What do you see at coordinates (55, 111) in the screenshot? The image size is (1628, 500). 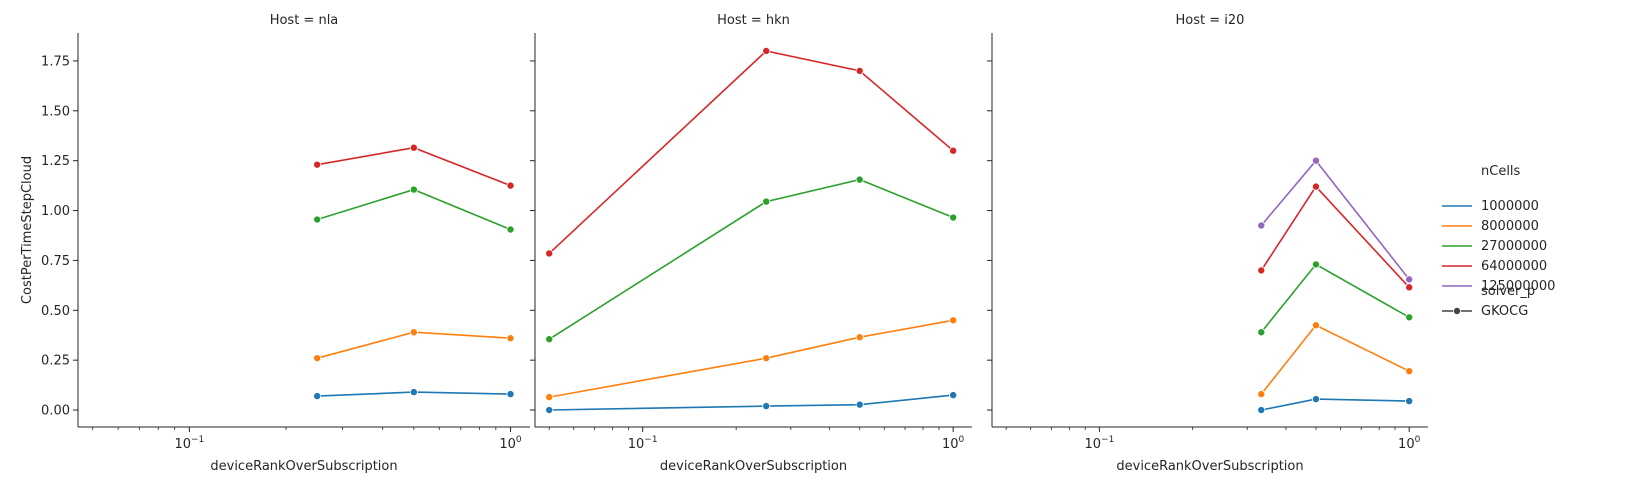 I see `y-tick-label: 1.50` at bounding box center [55, 111].